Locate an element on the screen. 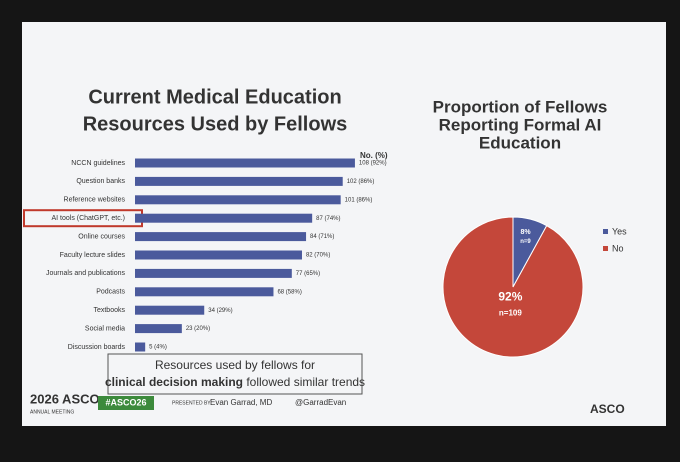 This screenshot has height=462, width=680. chart-title: Education is located at coordinates (520, 142).